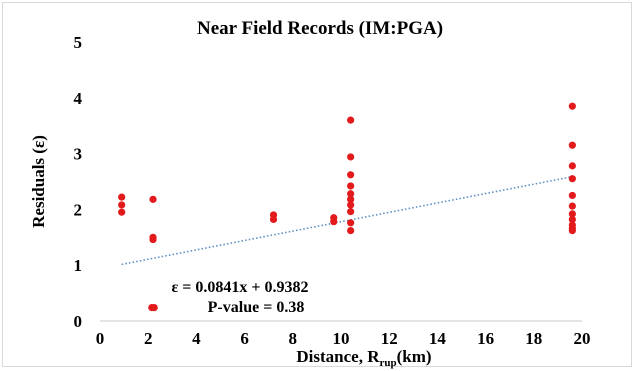 This screenshot has height=371, width=636. I want to click on x-axis-label-sub: rup, so click(388, 363).